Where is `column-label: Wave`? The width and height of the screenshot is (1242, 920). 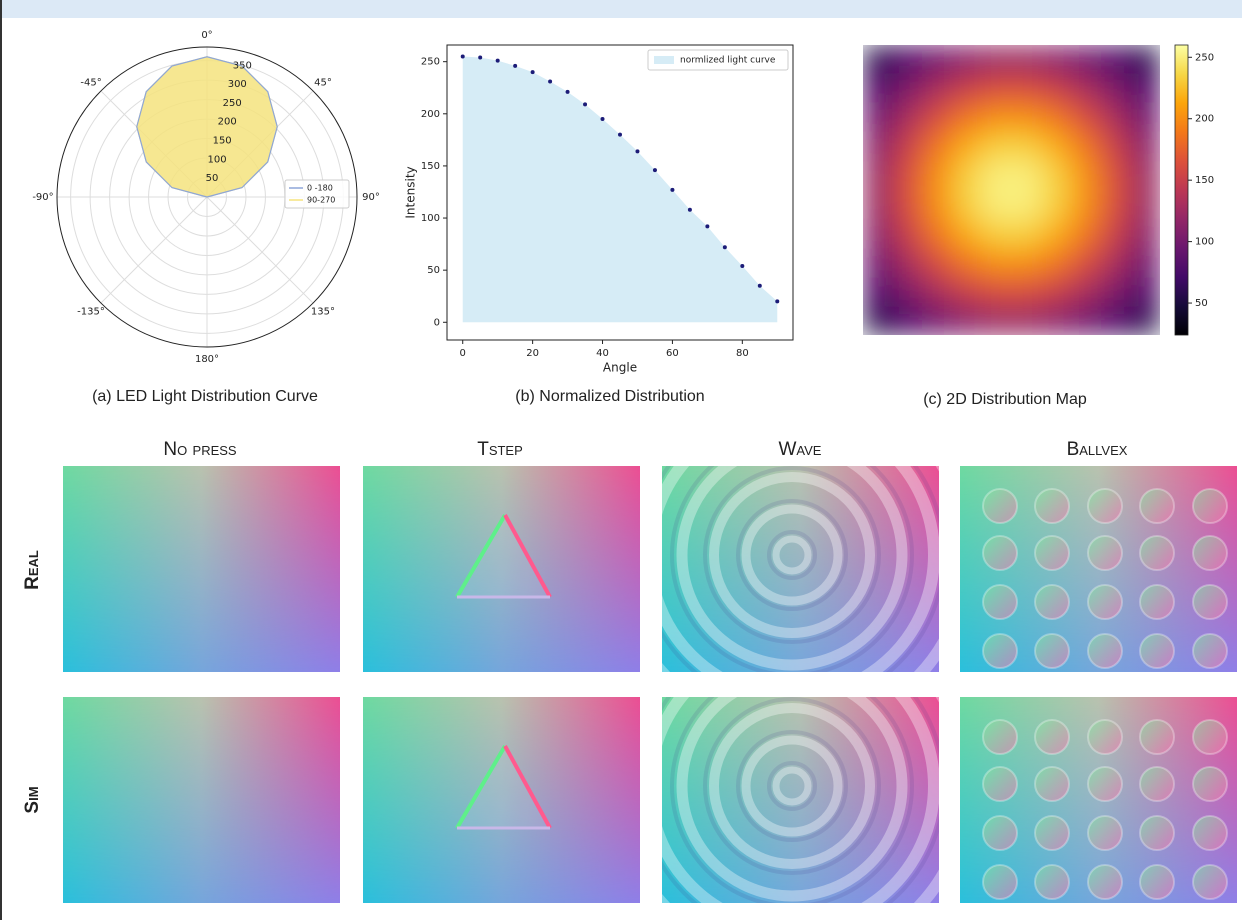 column-label: Wave is located at coordinates (800, 449).